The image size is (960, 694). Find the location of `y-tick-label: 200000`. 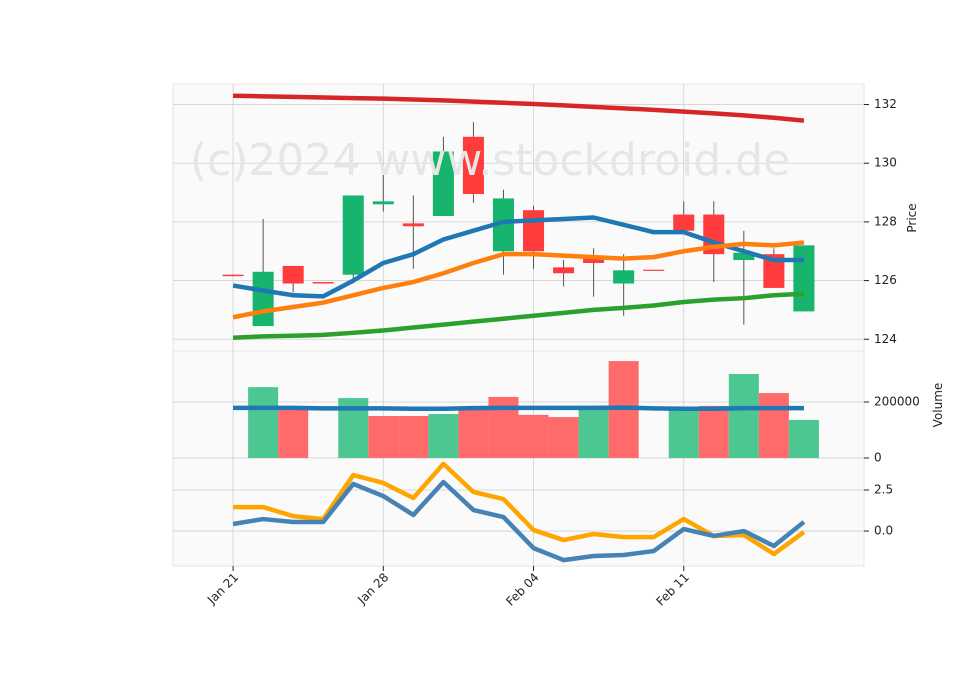

y-tick-label: 200000 is located at coordinates (897, 401).